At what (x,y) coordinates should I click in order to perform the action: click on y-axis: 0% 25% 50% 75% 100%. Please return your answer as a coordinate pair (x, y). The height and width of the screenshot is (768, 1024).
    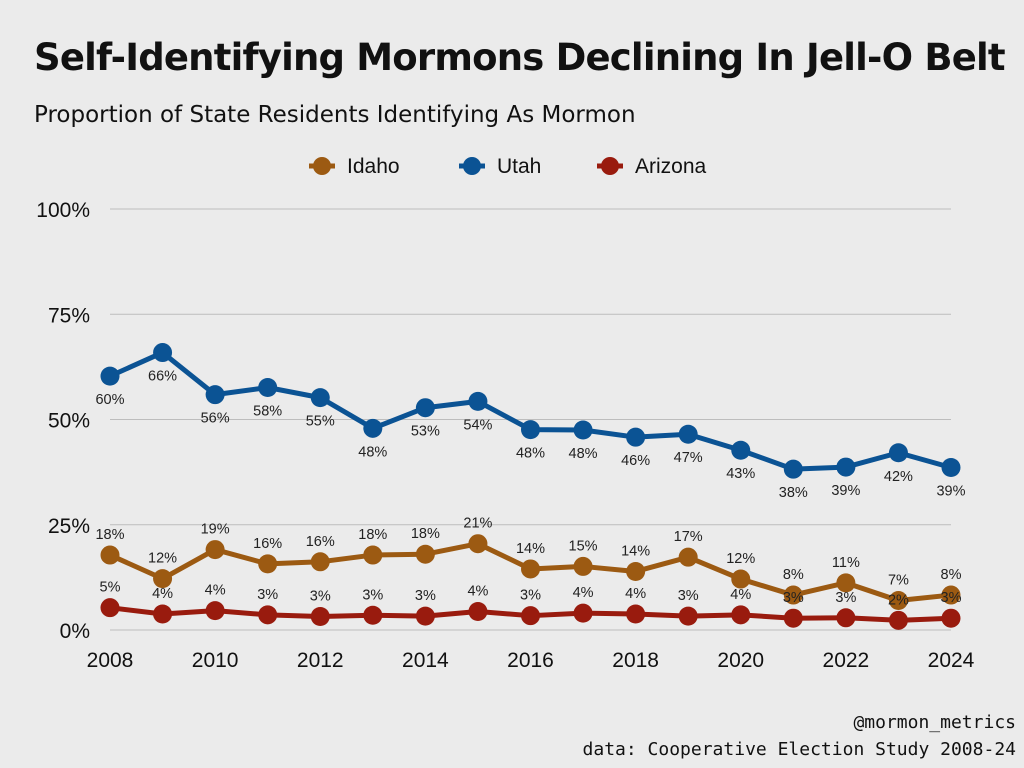
    Looking at the image, I should click on (63, 421).